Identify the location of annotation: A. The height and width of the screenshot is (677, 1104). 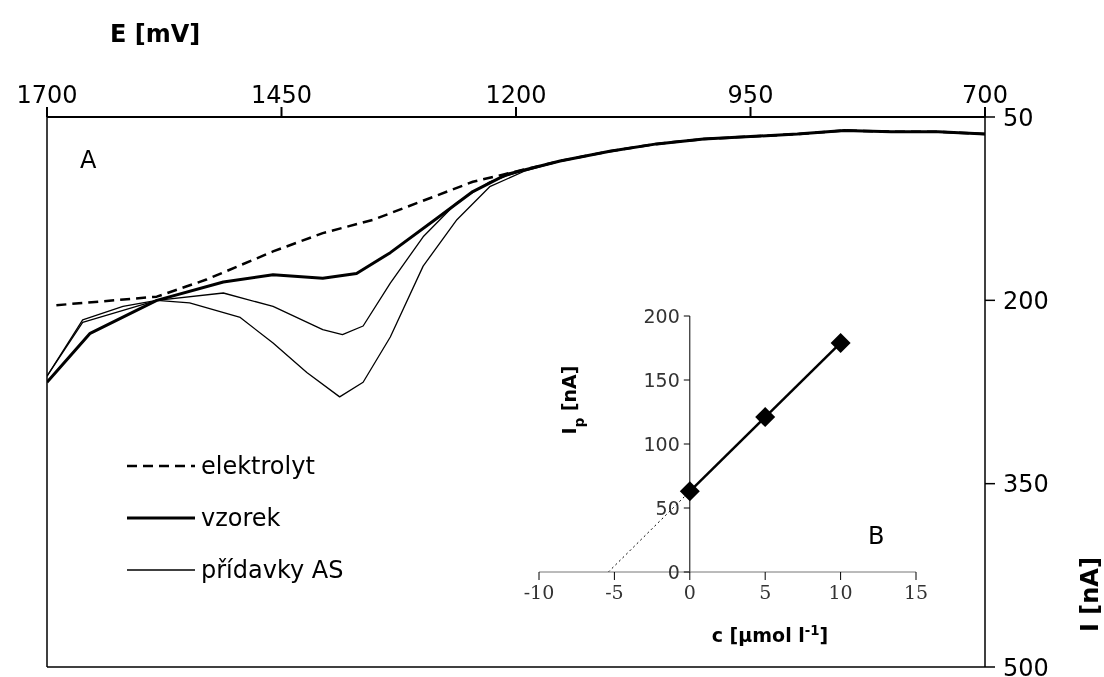
(88, 160).